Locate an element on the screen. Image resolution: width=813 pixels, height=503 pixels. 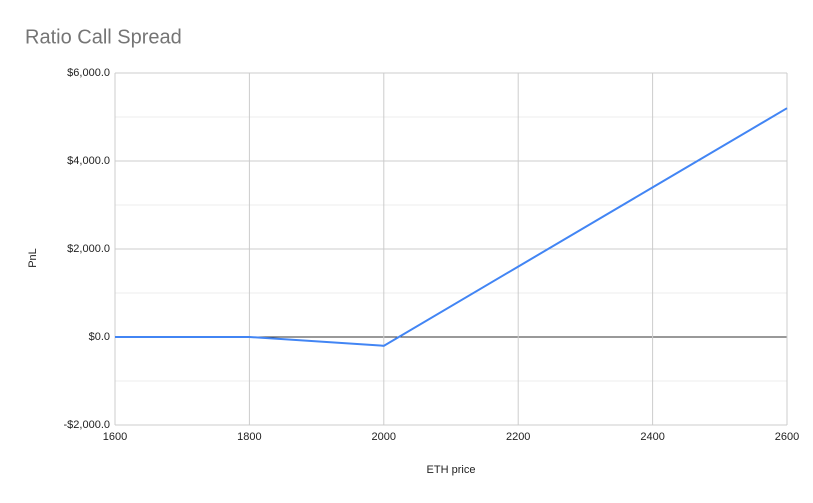
x-tick-label: 2200 is located at coordinates (518, 437).